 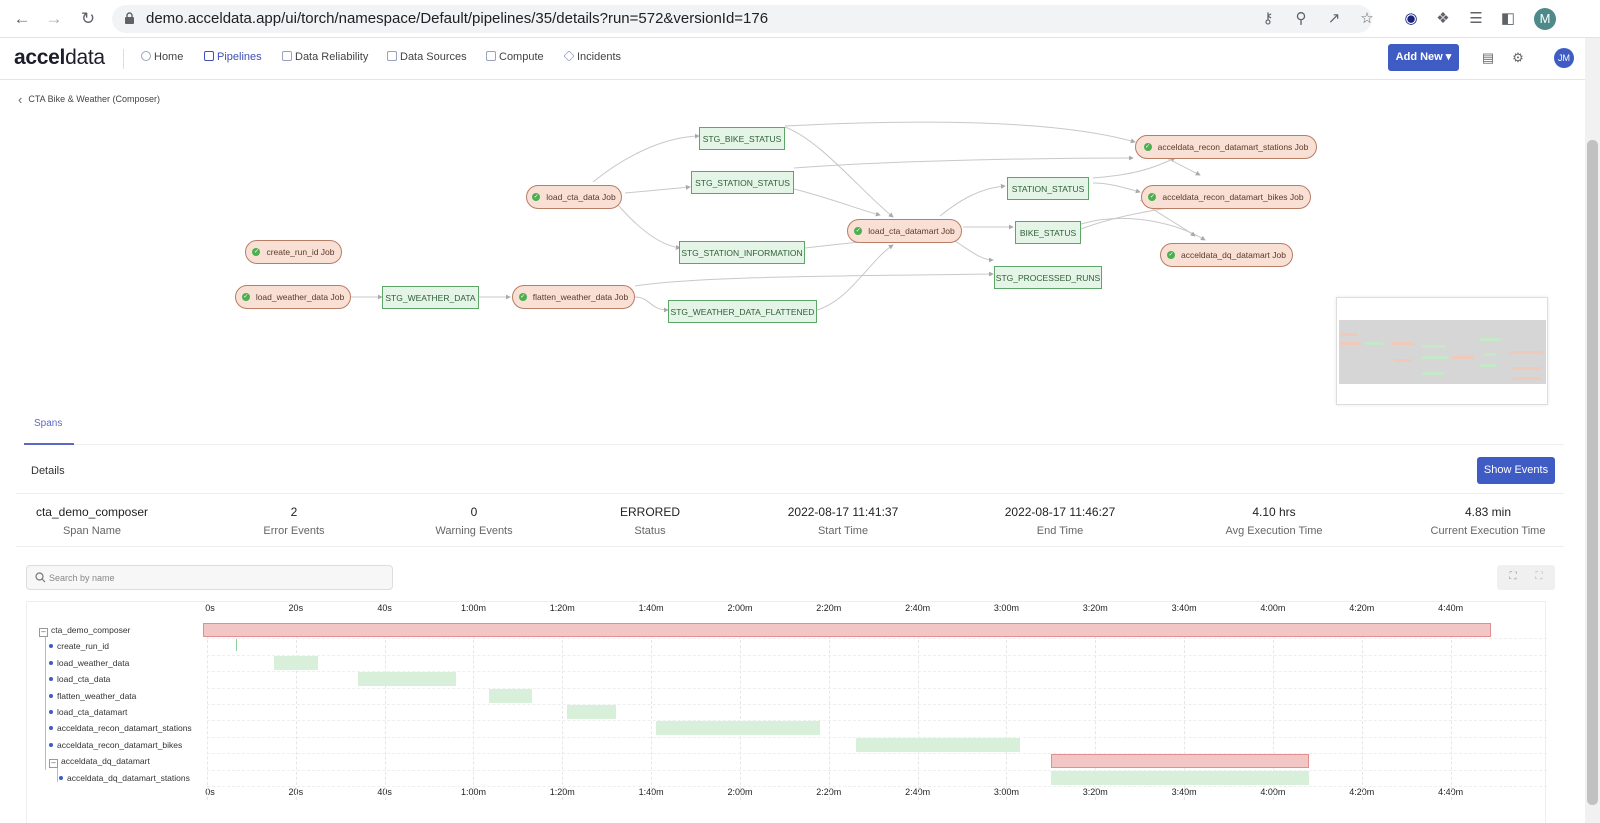 I want to click on span-row-label: flatten_weather_data, so click(x=92, y=696).